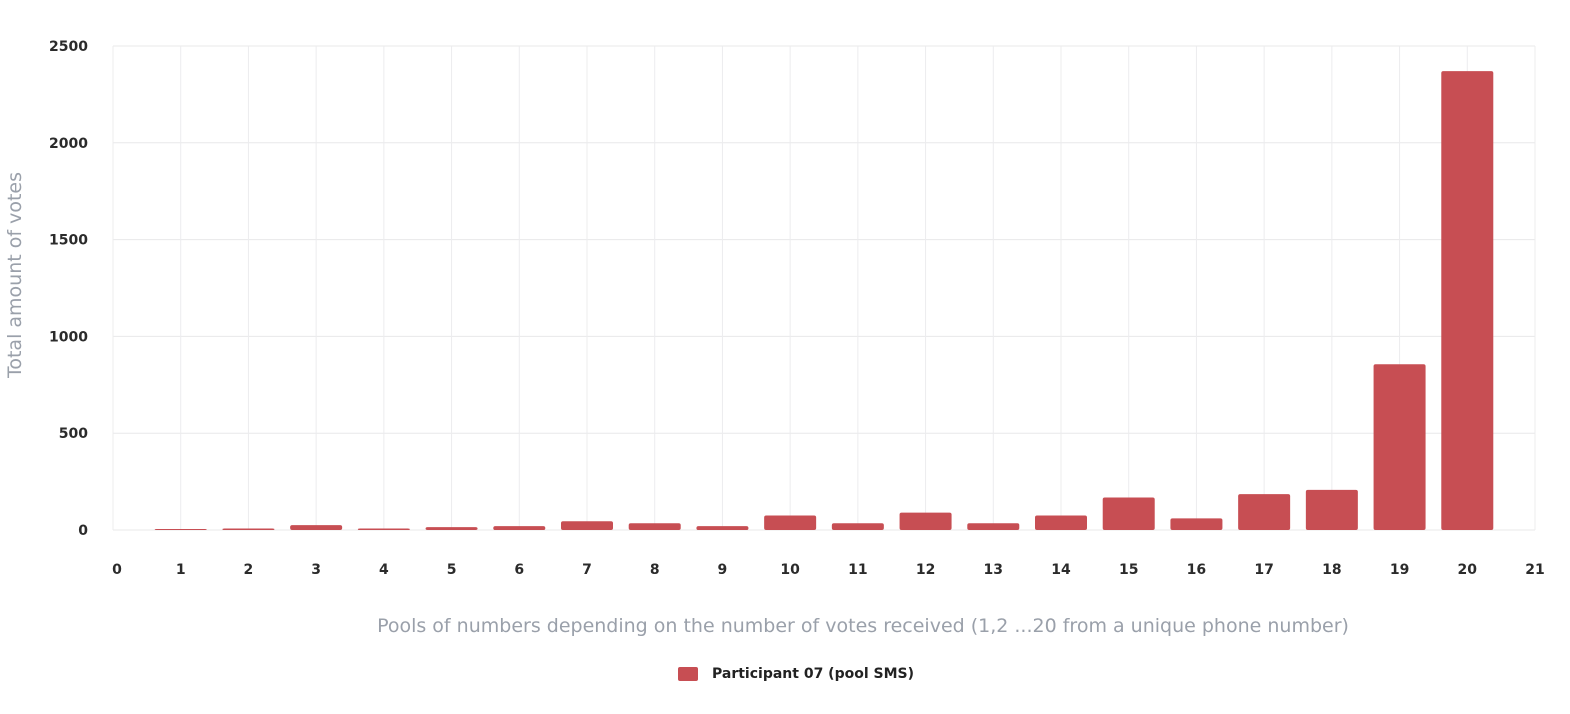 Image resolution: width=1570 pixels, height=714 pixels. I want to click on x-tick-label: 5, so click(452, 570).